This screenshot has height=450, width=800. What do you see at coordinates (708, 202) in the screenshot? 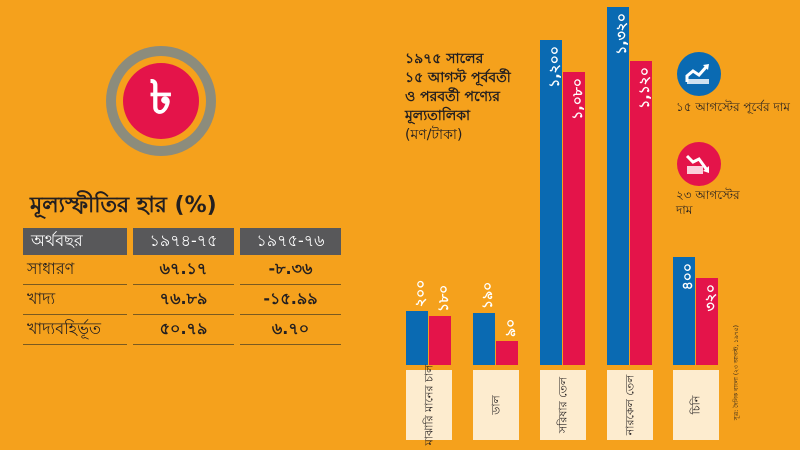
I see `legend-after: ২৩ আগস্টের দাম` at bounding box center [708, 202].